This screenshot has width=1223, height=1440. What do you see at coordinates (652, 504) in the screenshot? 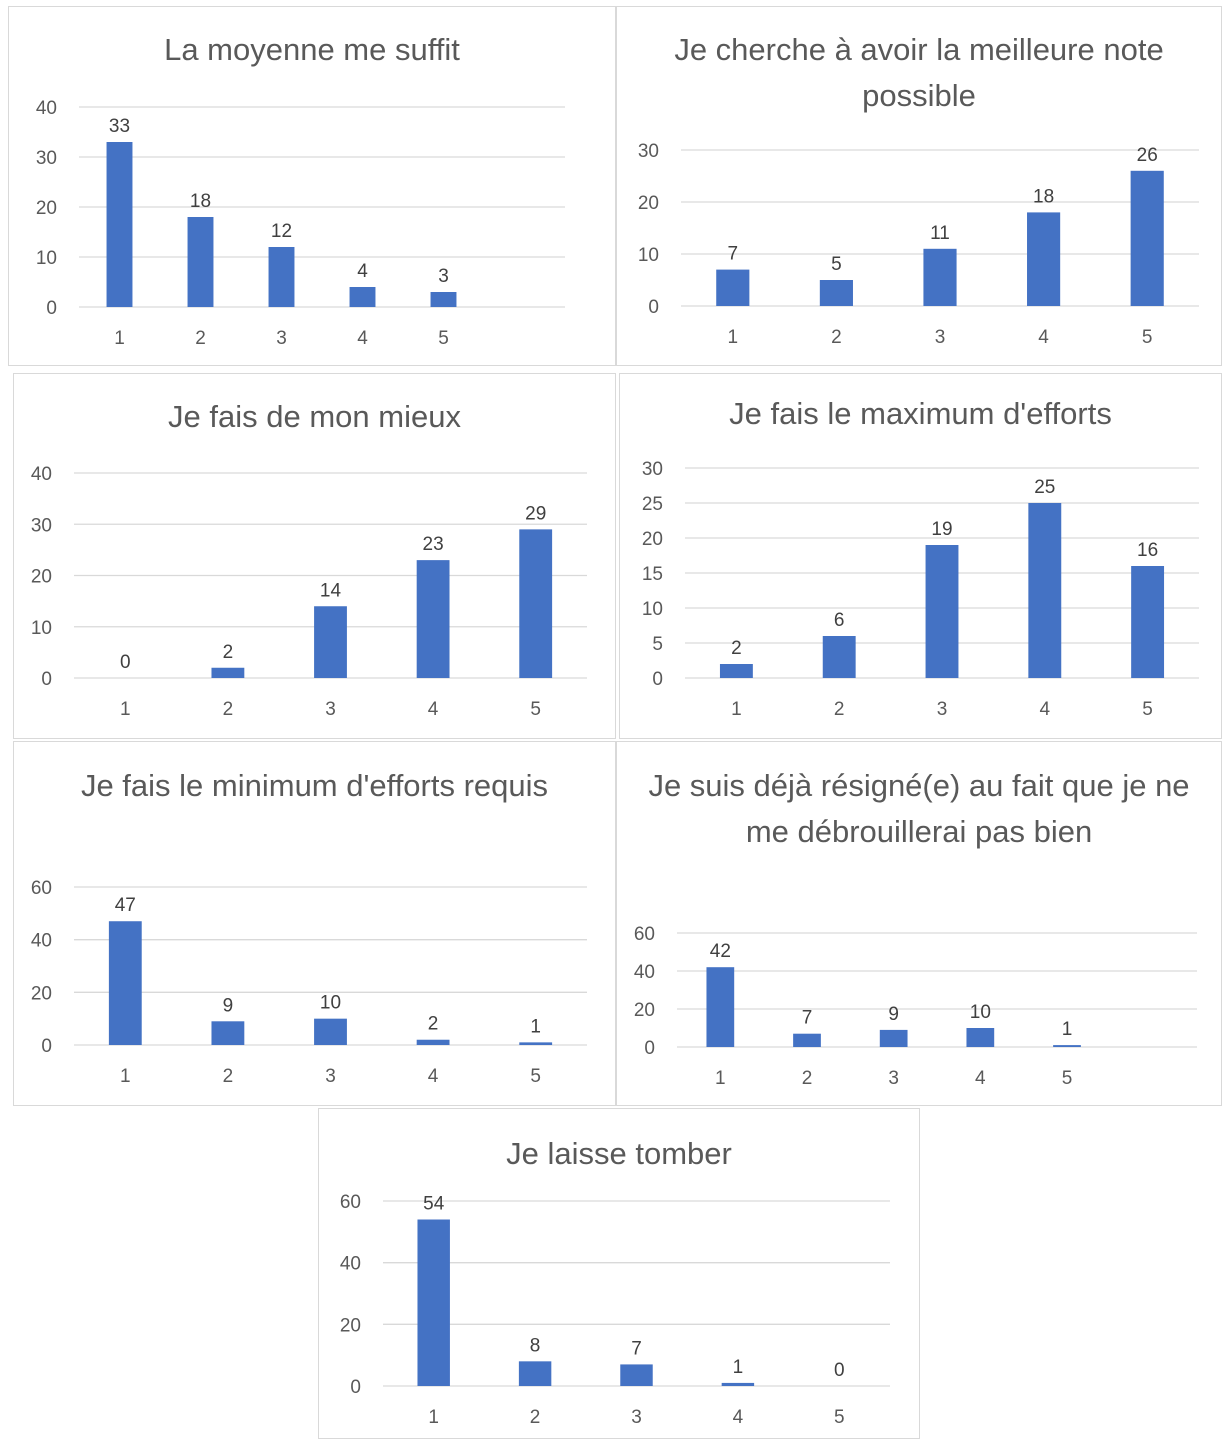
I see `y-tick-label: 25` at bounding box center [652, 504].